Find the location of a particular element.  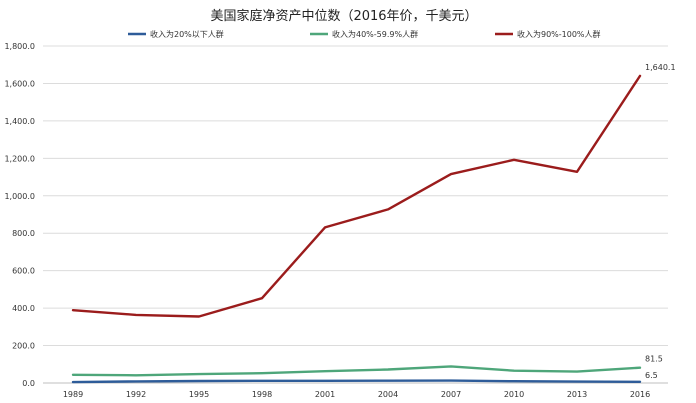

x-tick-label: 1992 is located at coordinates (136, 394).